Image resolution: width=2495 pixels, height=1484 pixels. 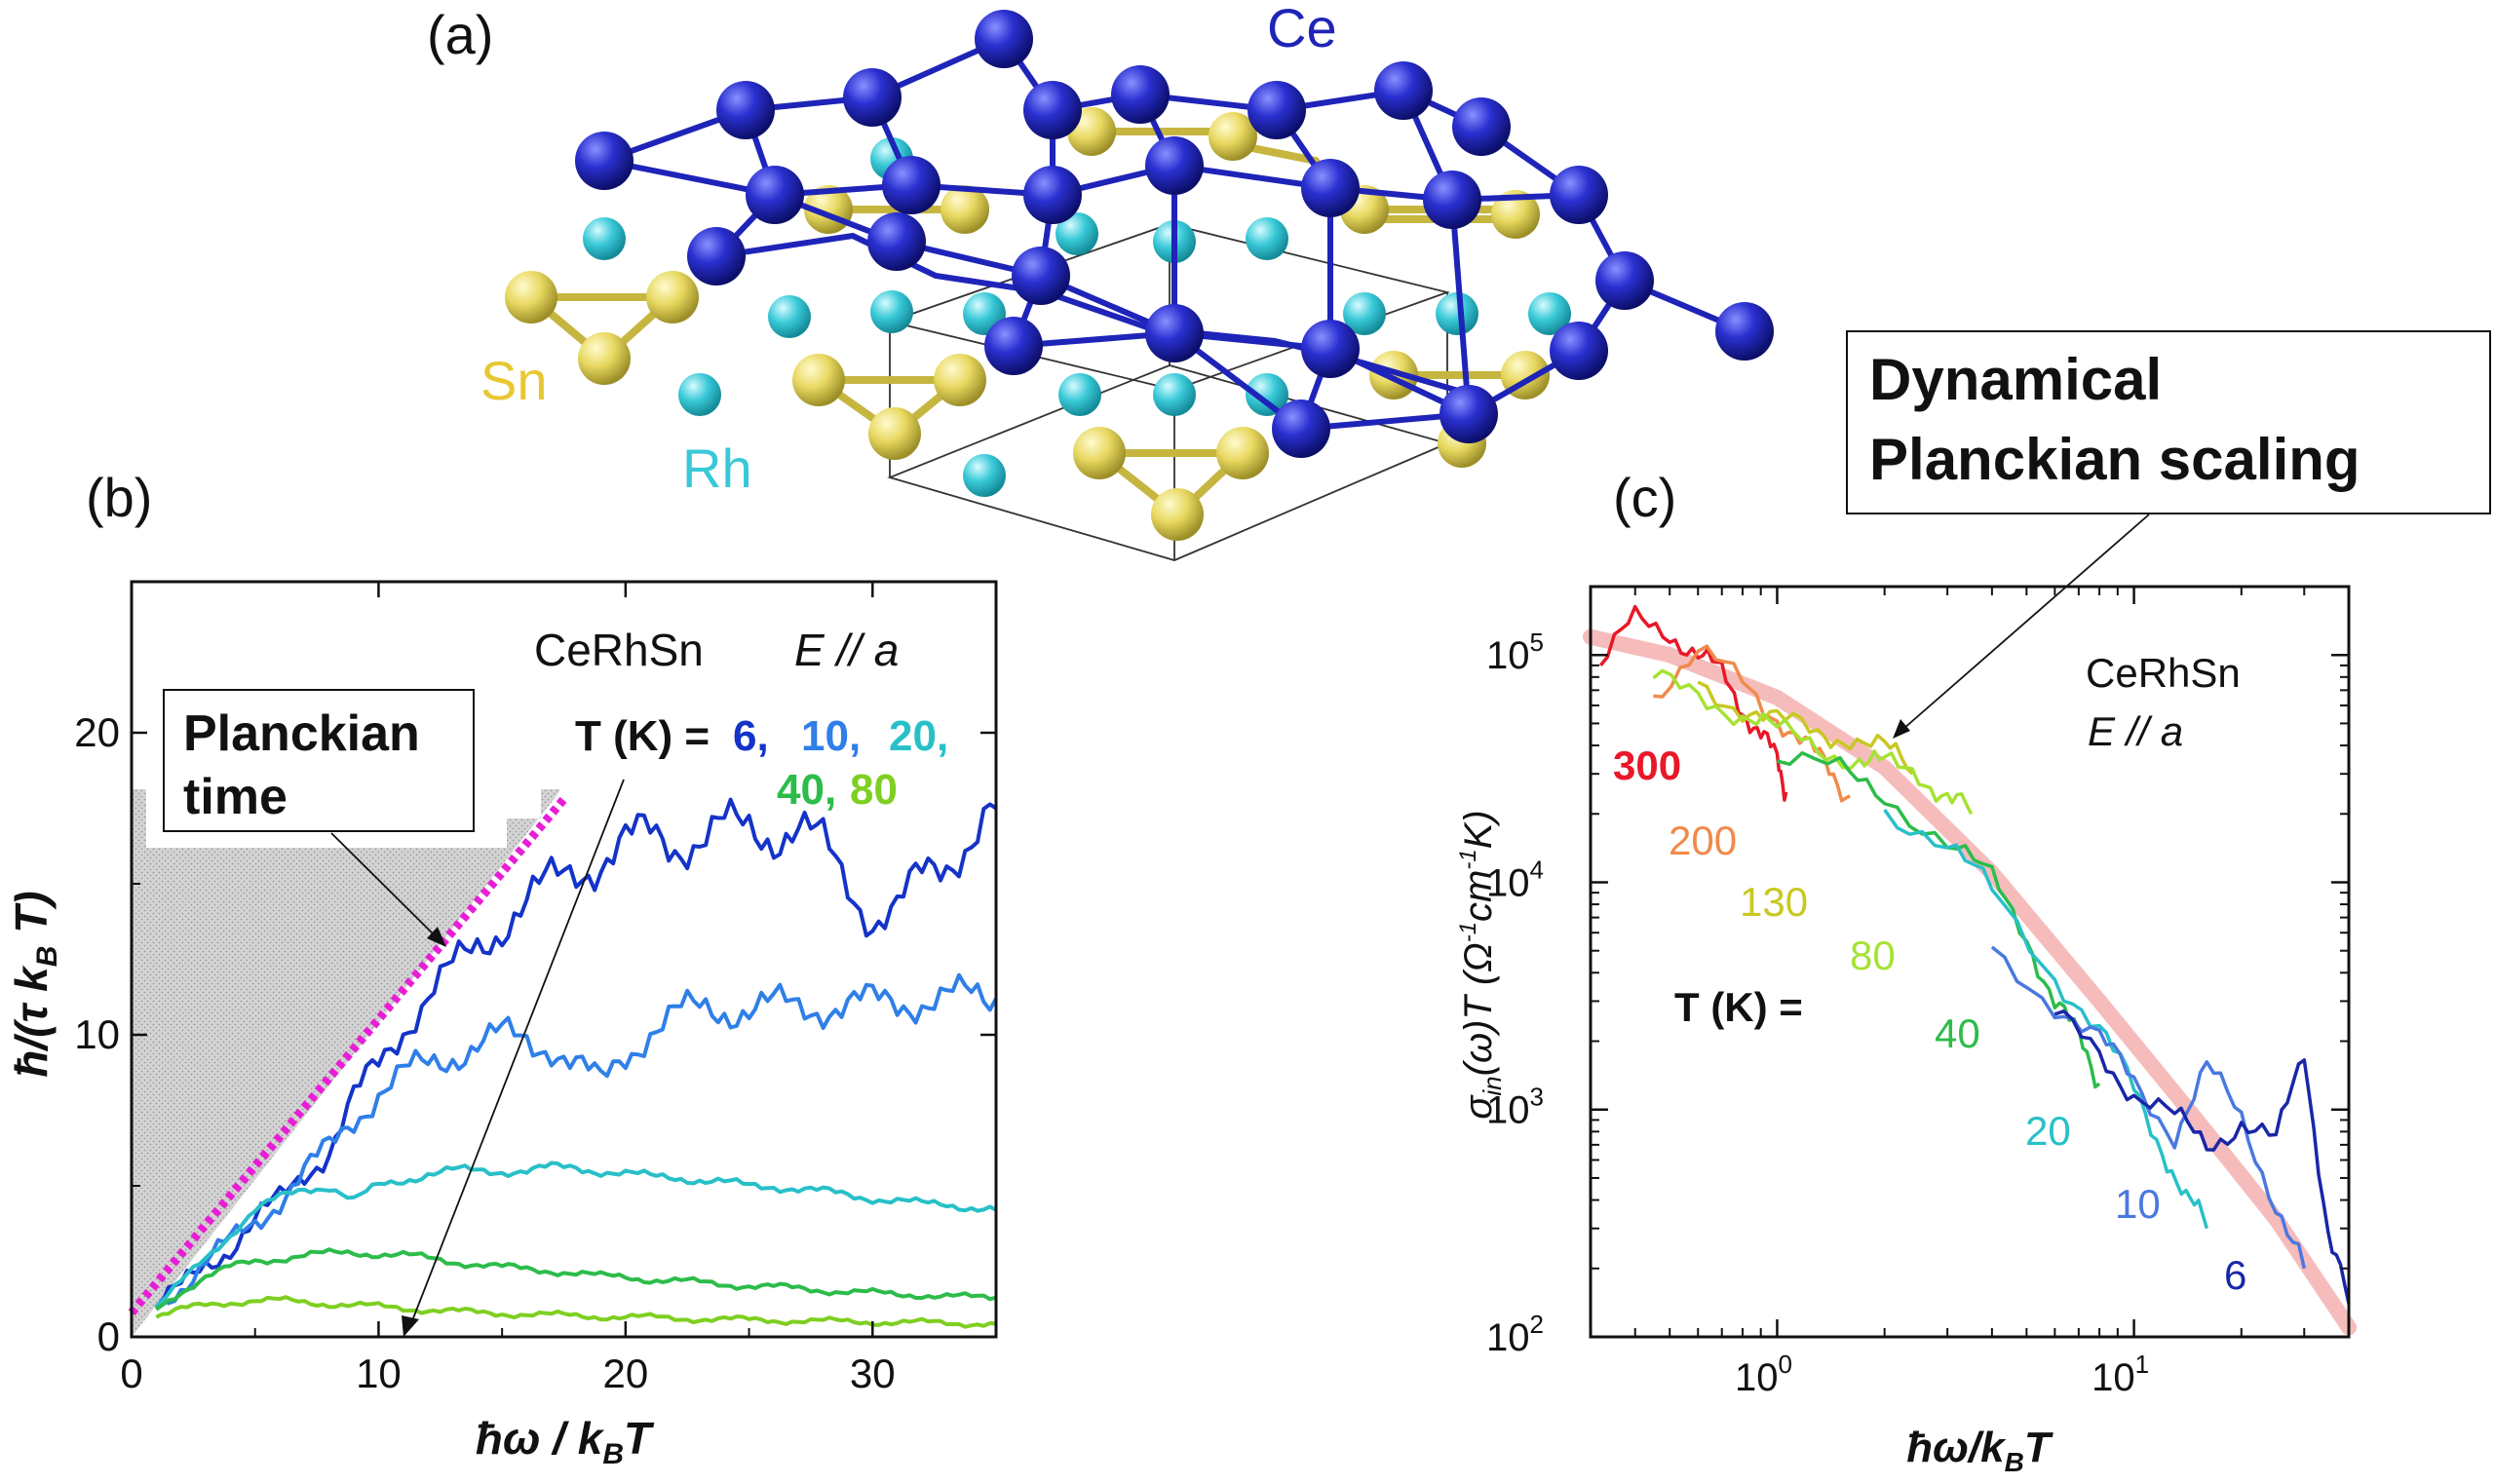 I want to click on panel-c-xlabel: ħω/kBT, so click(x=1980, y=1450).